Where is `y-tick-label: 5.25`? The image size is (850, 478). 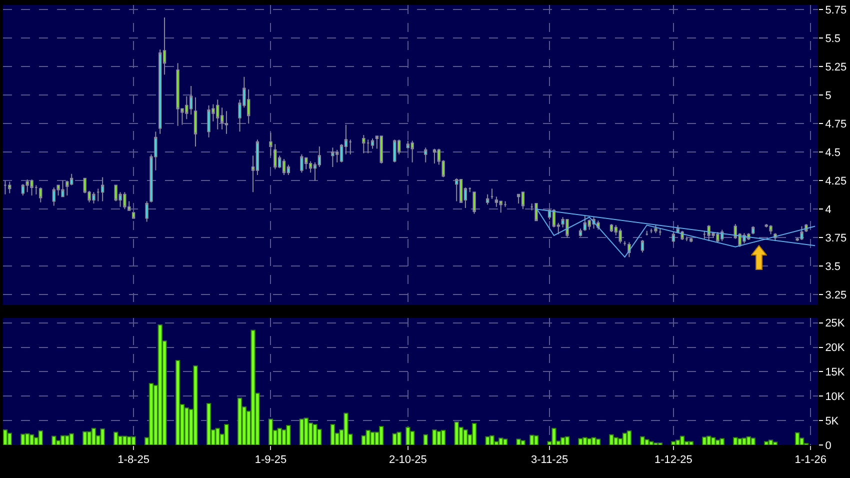 y-tick-label: 5.25 is located at coordinates (836, 67).